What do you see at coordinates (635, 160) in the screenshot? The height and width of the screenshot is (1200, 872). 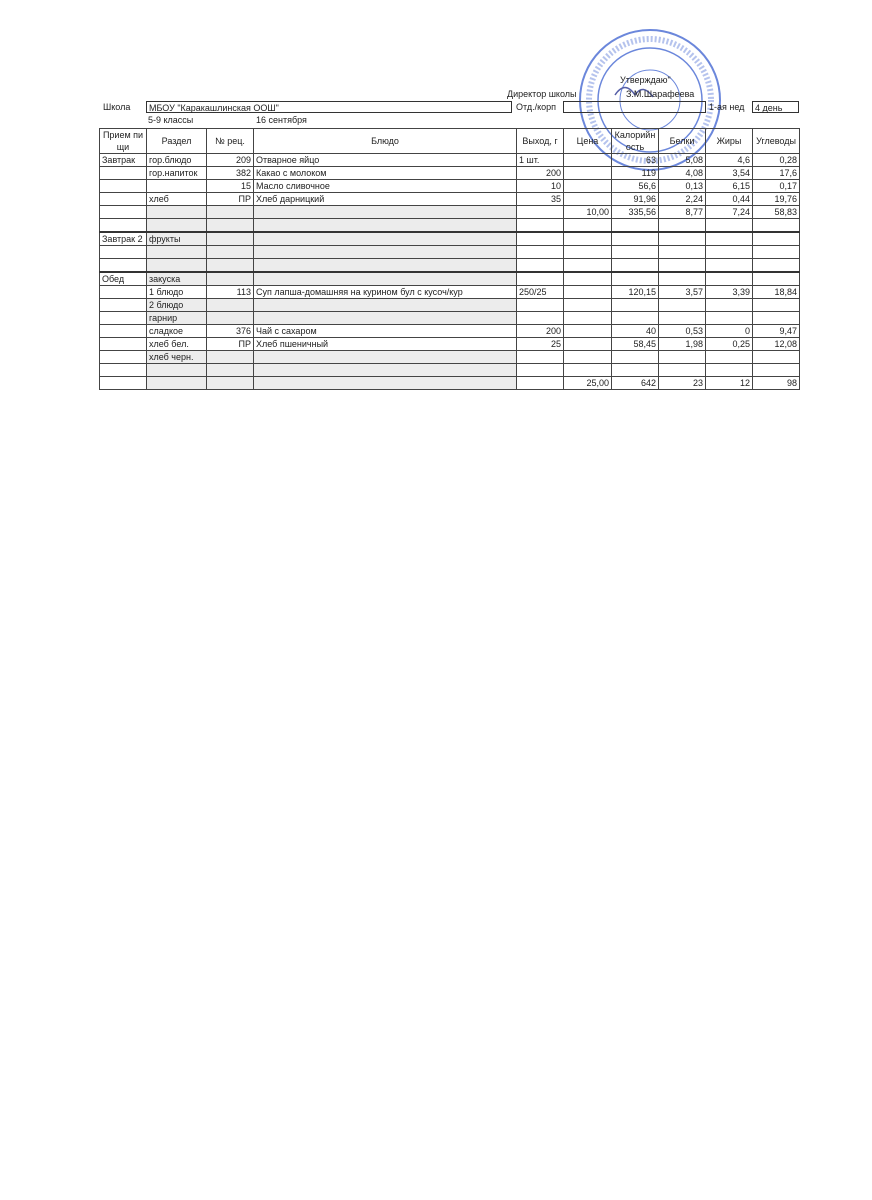 I see `table-cell: 63` at bounding box center [635, 160].